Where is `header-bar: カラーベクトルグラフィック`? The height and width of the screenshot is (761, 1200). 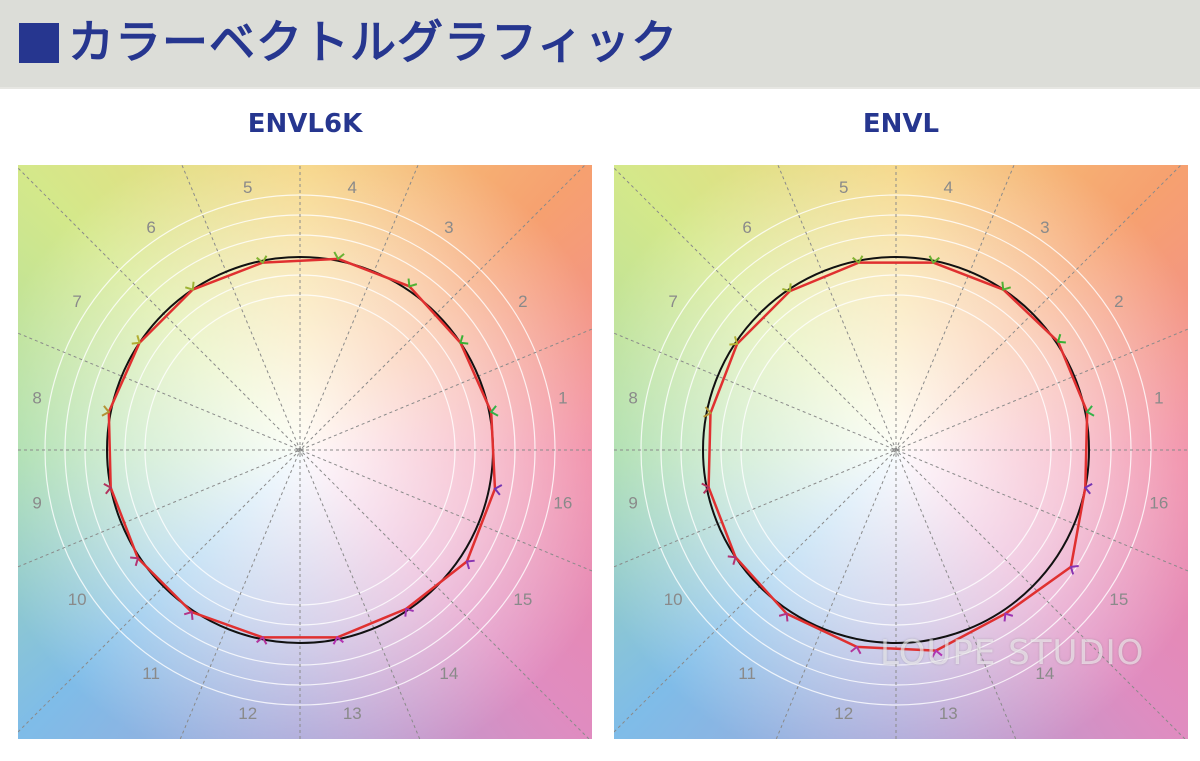
header-bar: カラーベクトルグラフィック is located at coordinates (600, 44).